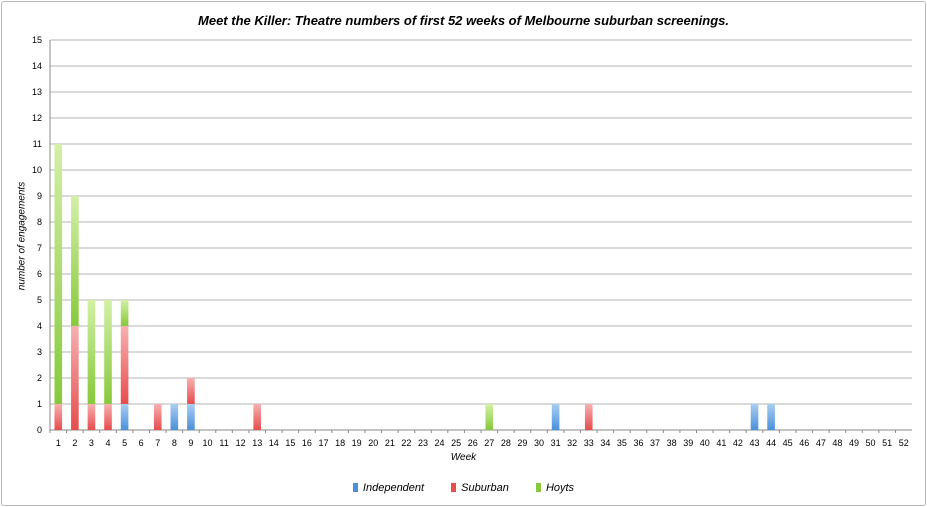  What do you see at coordinates (489, 443) in the screenshot?
I see `x-tick-label-27: 27` at bounding box center [489, 443].